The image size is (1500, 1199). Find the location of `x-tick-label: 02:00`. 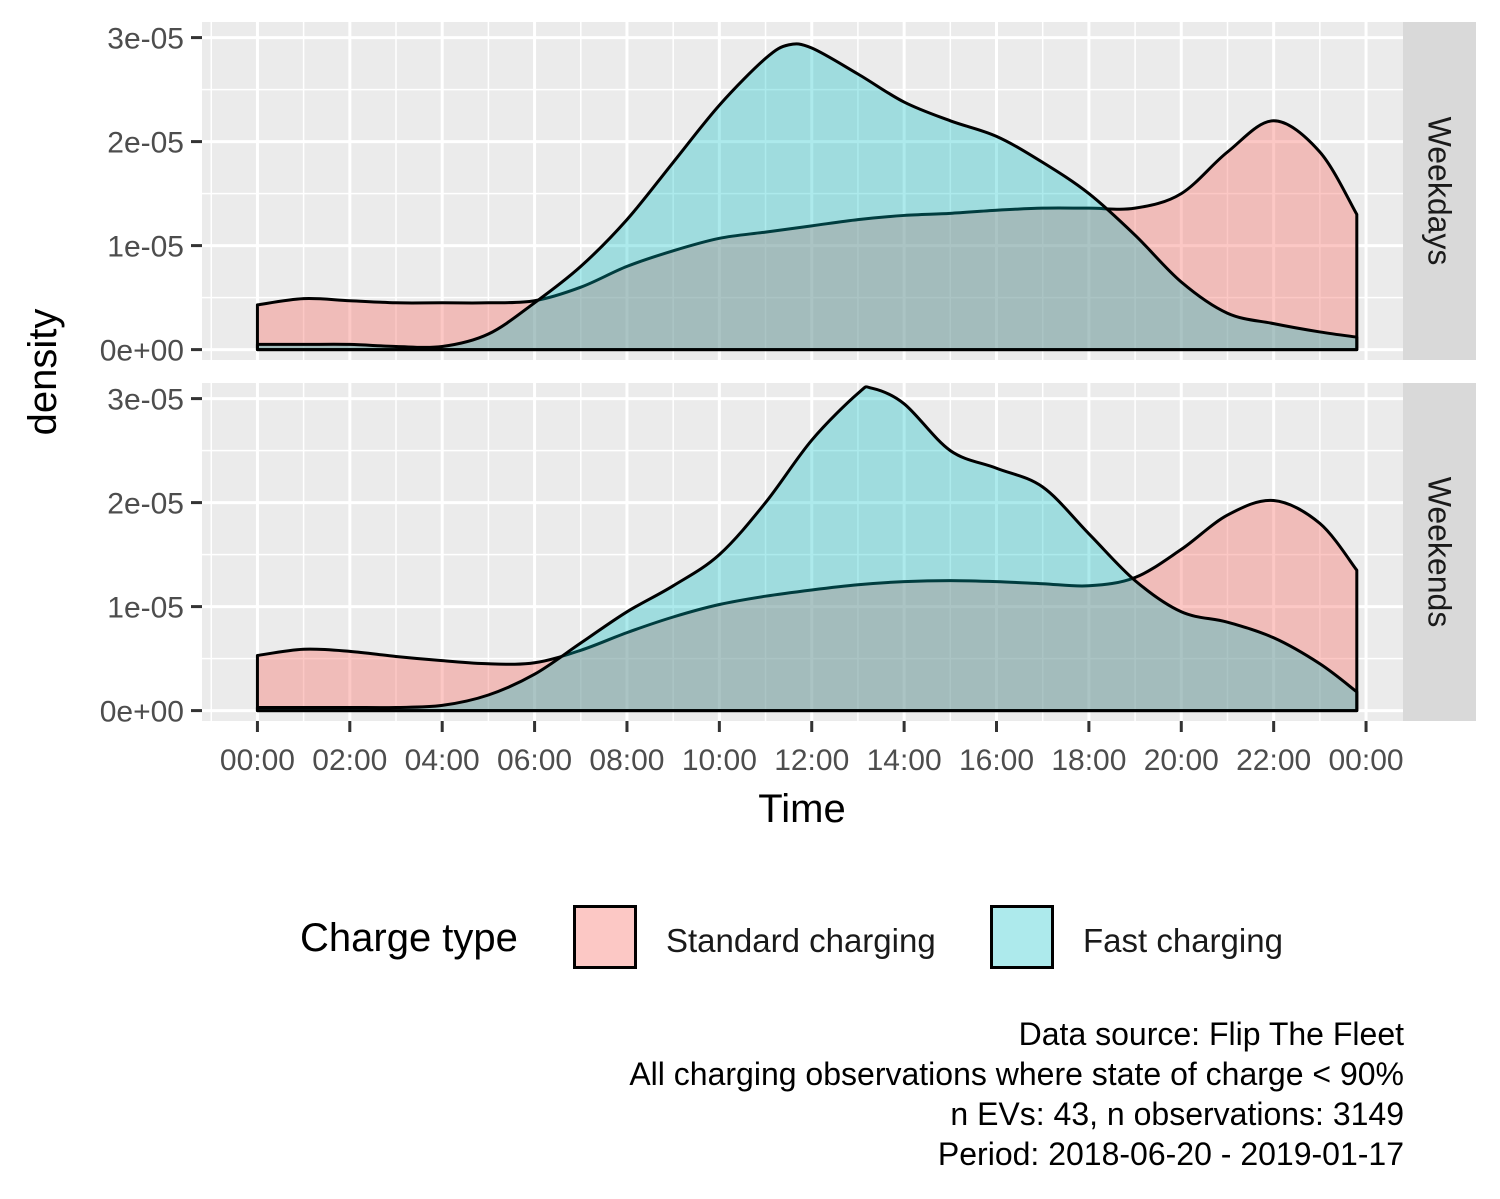

x-tick-label: 02:00 is located at coordinates (349, 760).